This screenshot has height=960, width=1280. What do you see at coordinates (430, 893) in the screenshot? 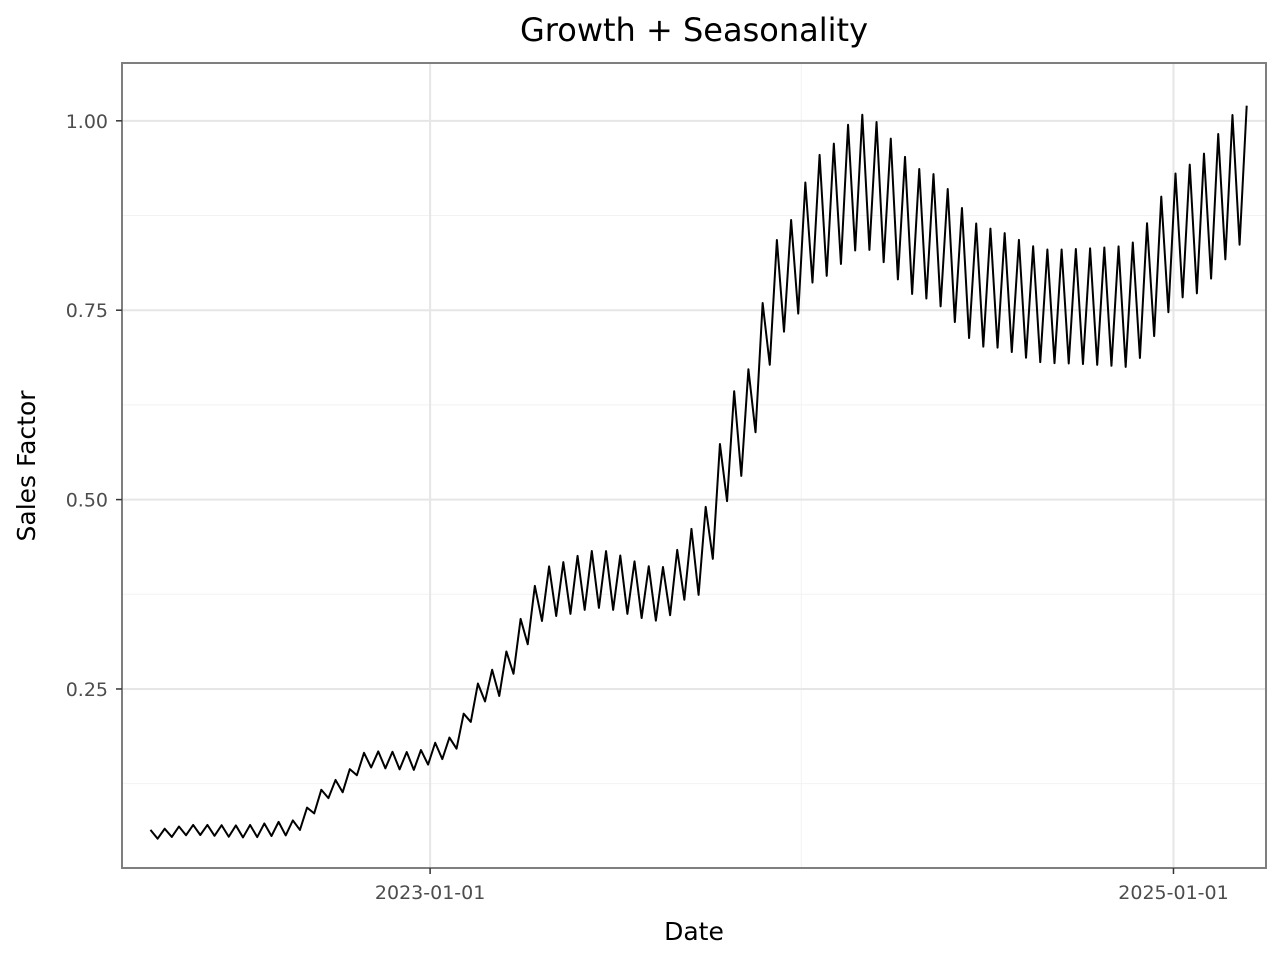
I see `x-tick-label-0: 2023-01-01` at bounding box center [430, 893].